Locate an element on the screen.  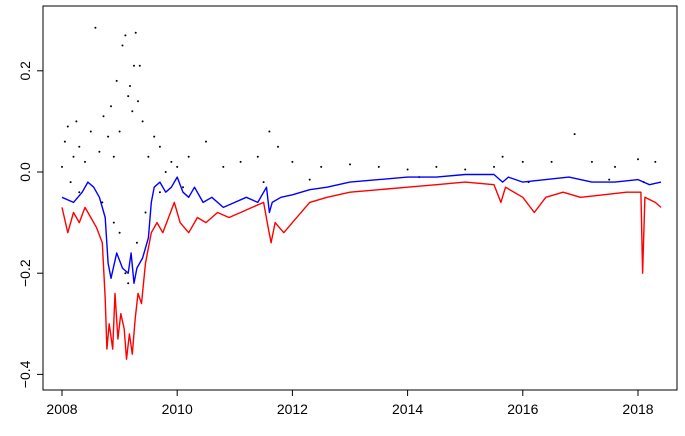
x-axis: 2008 2010 2012 2014 2016 2018 is located at coordinates (350, 403).